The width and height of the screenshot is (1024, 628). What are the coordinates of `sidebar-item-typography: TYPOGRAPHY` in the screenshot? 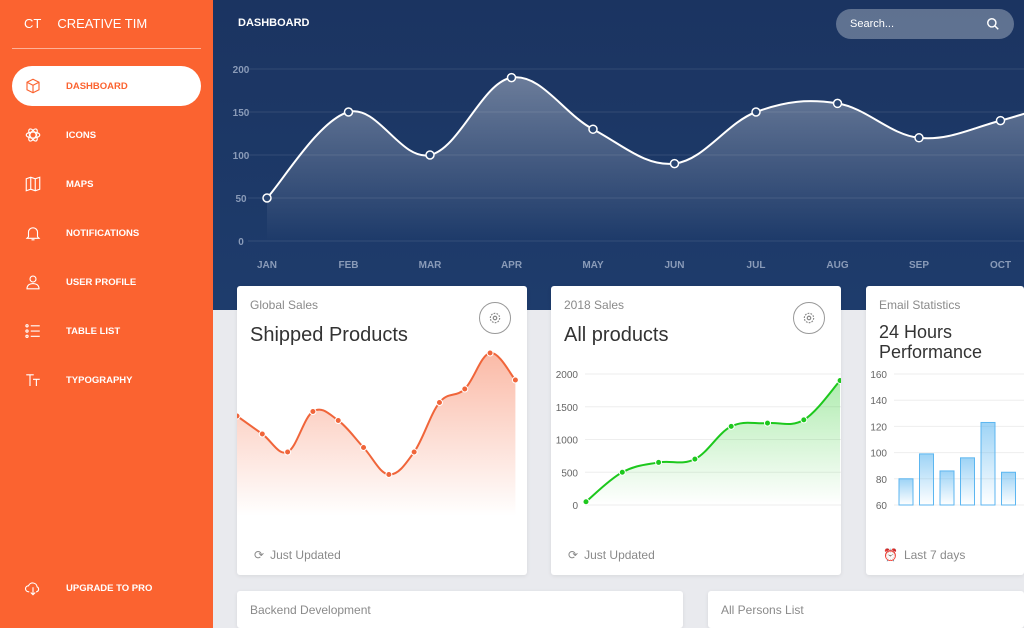 It's located at (106, 380).